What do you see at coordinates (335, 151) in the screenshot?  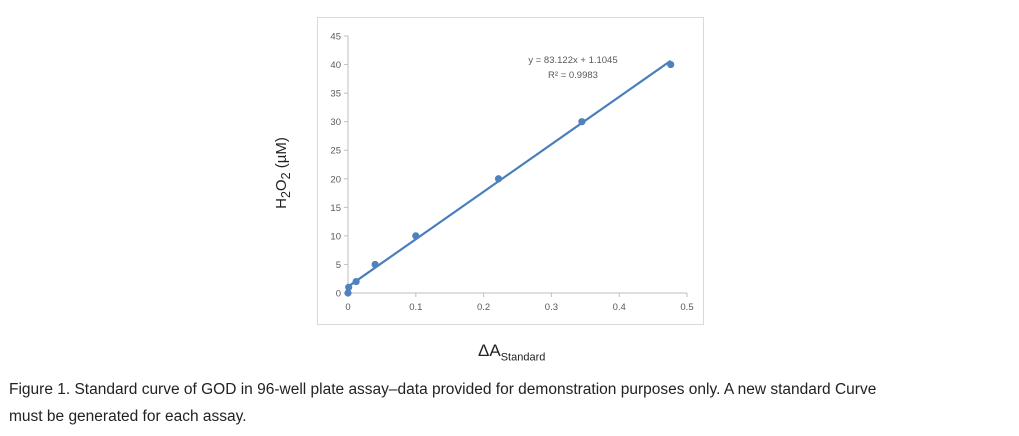 I see `y-tick-label: 25` at bounding box center [335, 151].